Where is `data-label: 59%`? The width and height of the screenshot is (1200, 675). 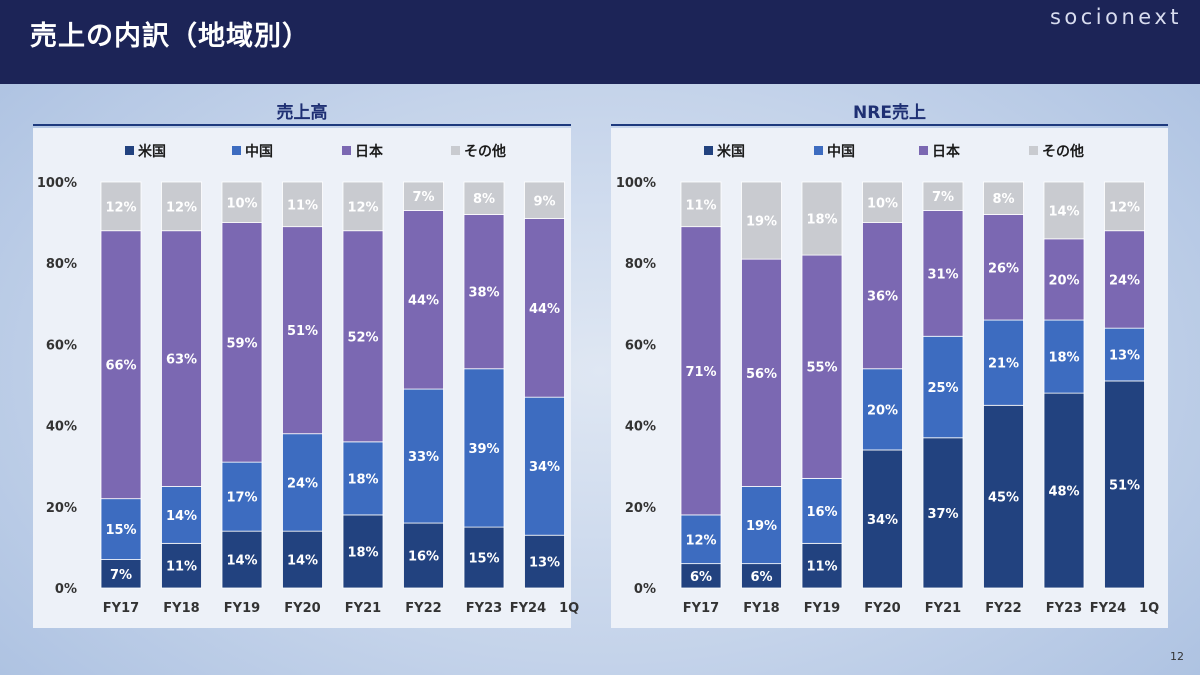 data-label: 59% is located at coordinates (241, 343).